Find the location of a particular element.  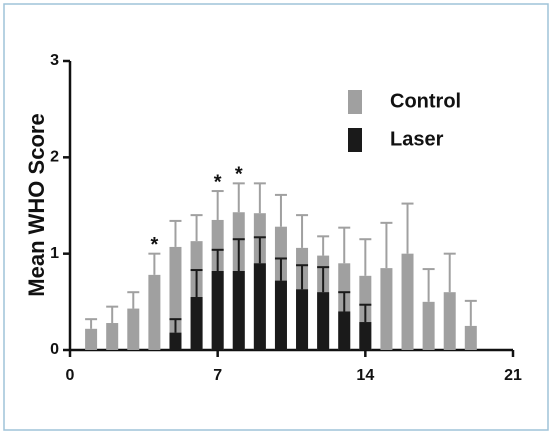

y-tick-label: 1 is located at coordinates (54, 253).